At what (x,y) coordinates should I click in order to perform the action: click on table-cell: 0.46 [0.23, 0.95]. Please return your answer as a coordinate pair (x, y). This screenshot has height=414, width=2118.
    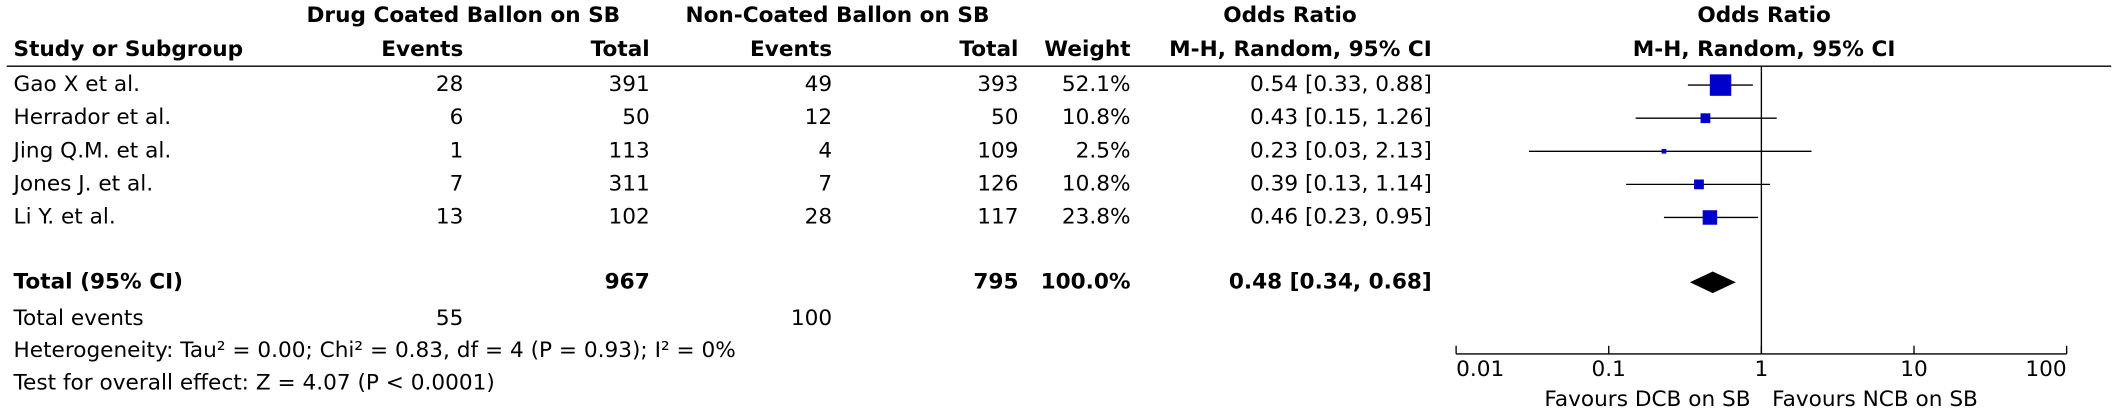
    Looking at the image, I should click on (1341, 216).